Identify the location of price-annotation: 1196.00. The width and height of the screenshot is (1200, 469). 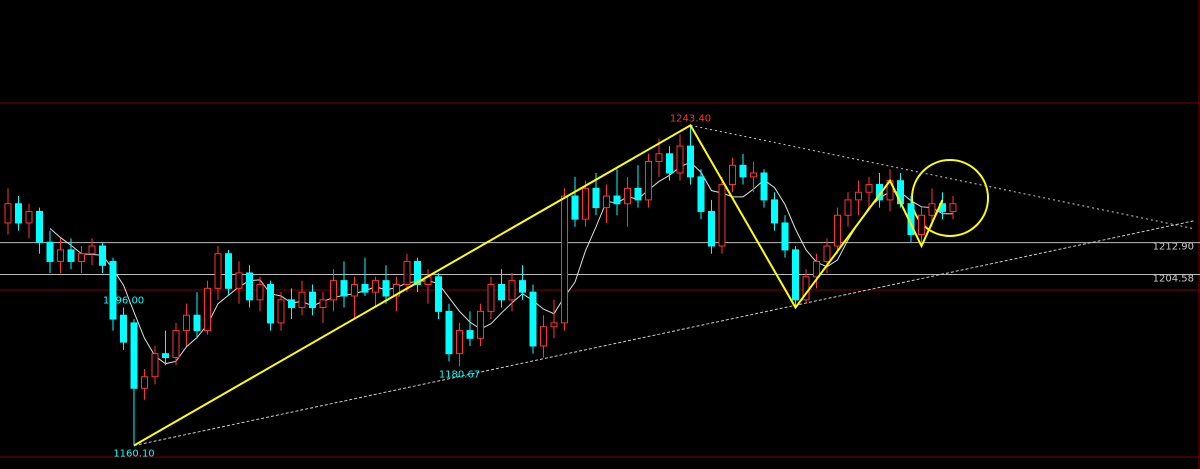
(123, 301).